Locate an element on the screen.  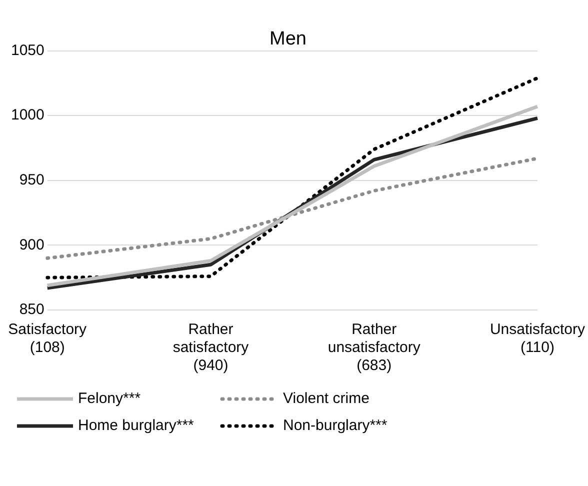
chart-title: Men is located at coordinates (288, 39).